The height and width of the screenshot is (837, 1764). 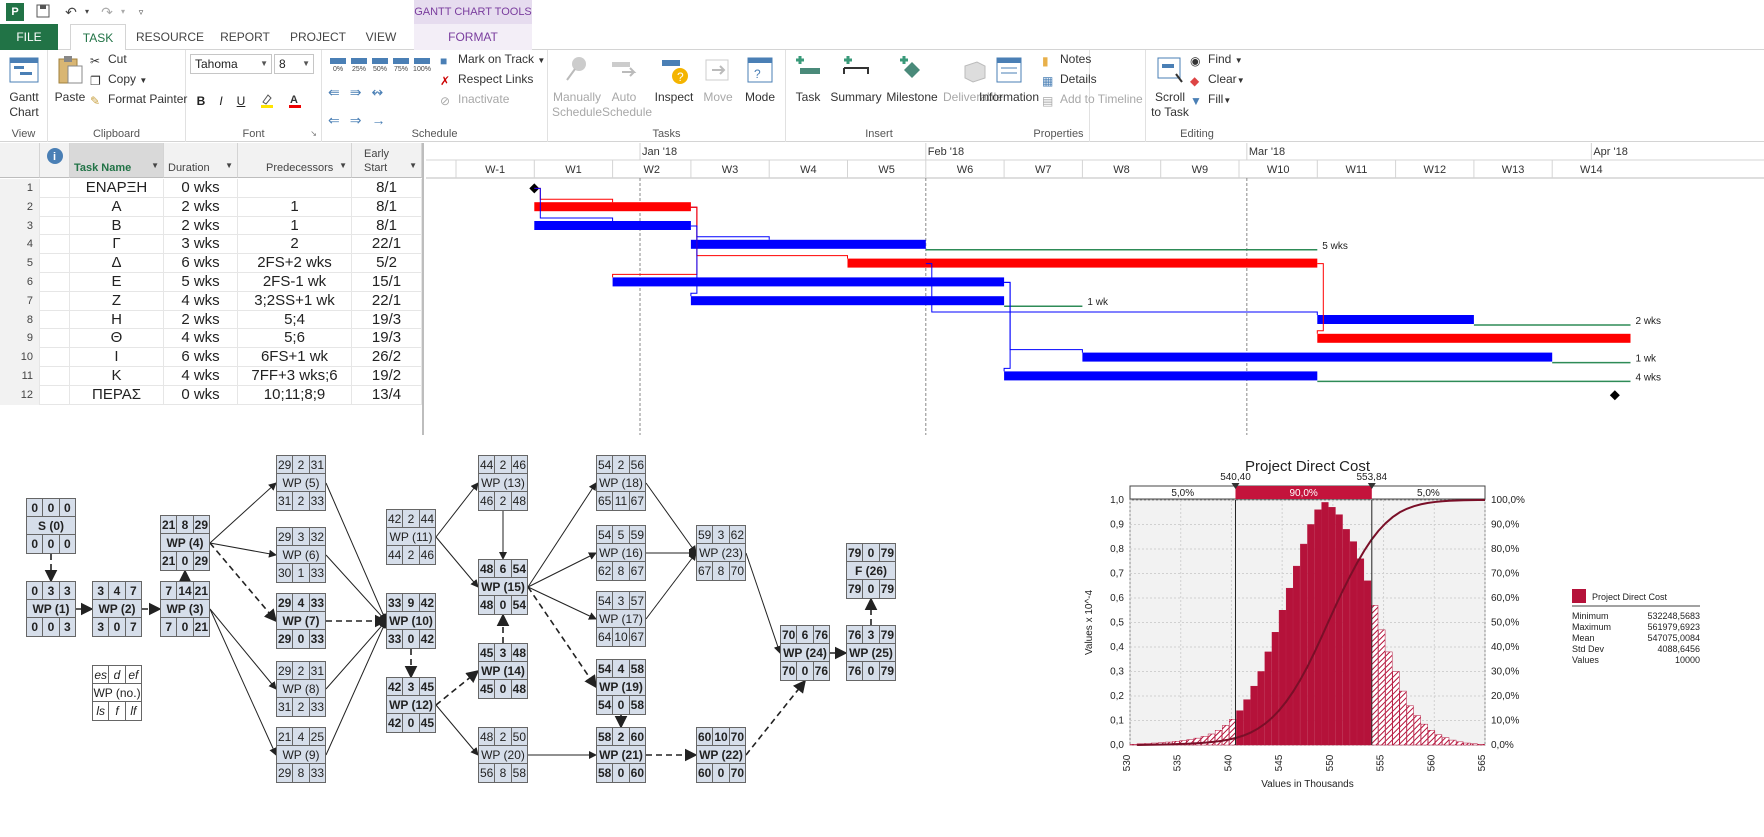 What do you see at coordinates (856, 79) in the screenshot?
I see `insert-summary-button: Summary` at bounding box center [856, 79].